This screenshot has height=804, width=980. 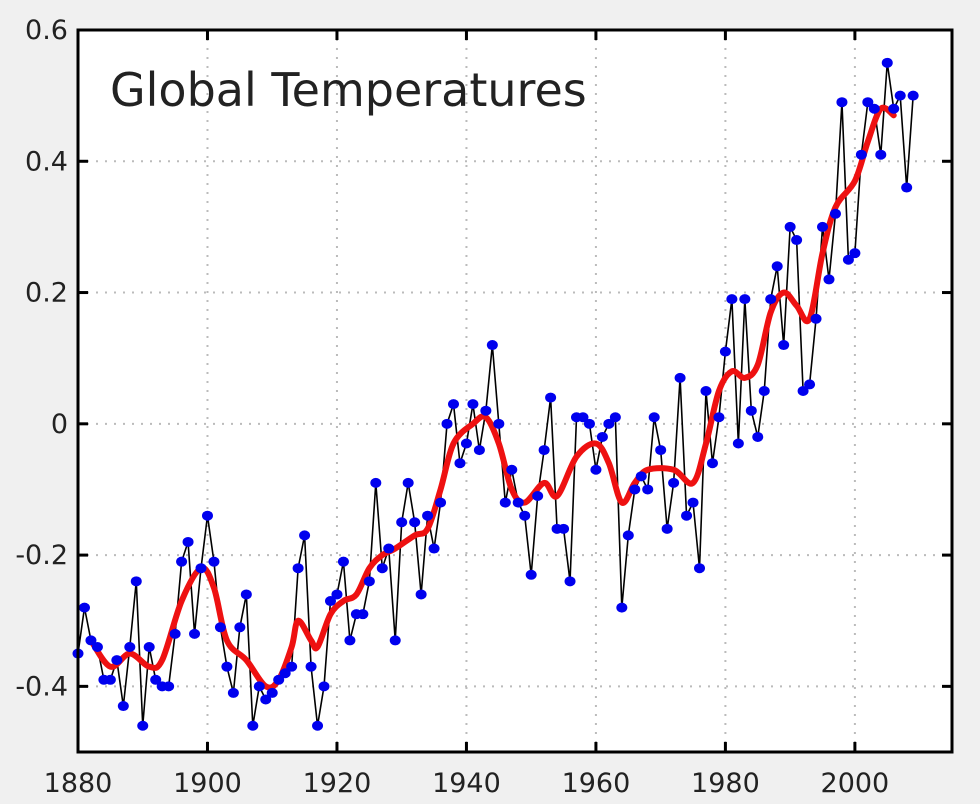 I want to click on x-tick-label: 2000, so click(x=855, y=783).